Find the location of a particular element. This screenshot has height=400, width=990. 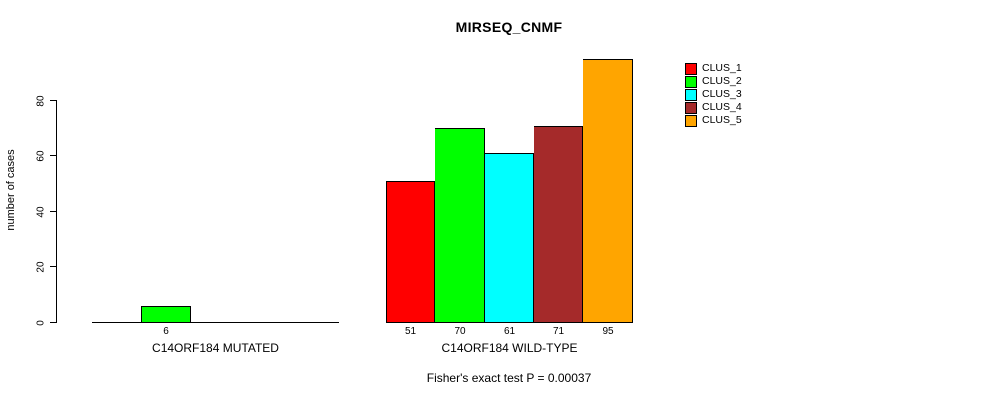

bar-value-label: 51 is located at coordinates (410, 331).